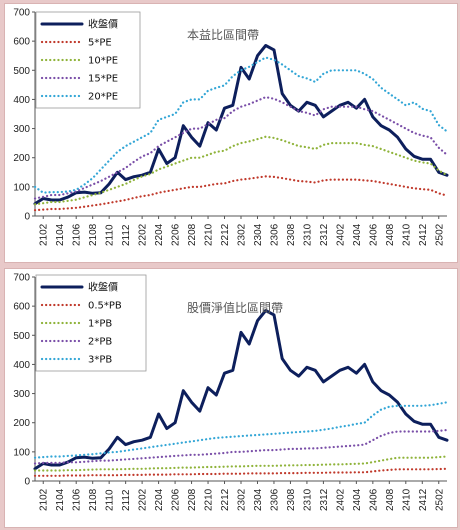 The height and width of the screenshot is (530, 460). I want to click on chart-title: 本益比區間帶, so click(223, 35).